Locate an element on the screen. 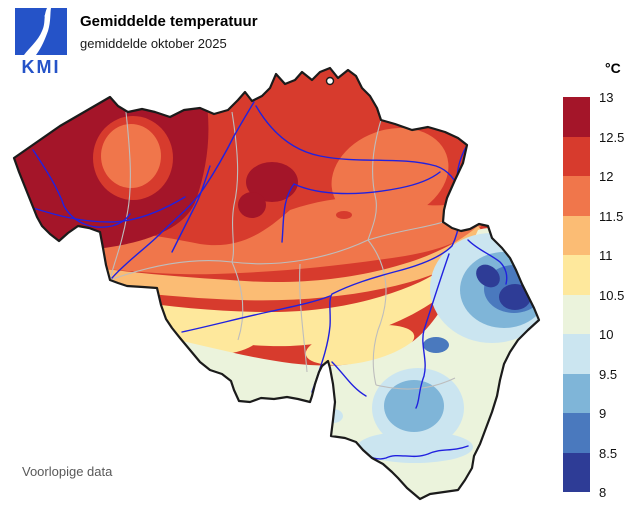  region-center-darkred is located at coordinates (272, 182).